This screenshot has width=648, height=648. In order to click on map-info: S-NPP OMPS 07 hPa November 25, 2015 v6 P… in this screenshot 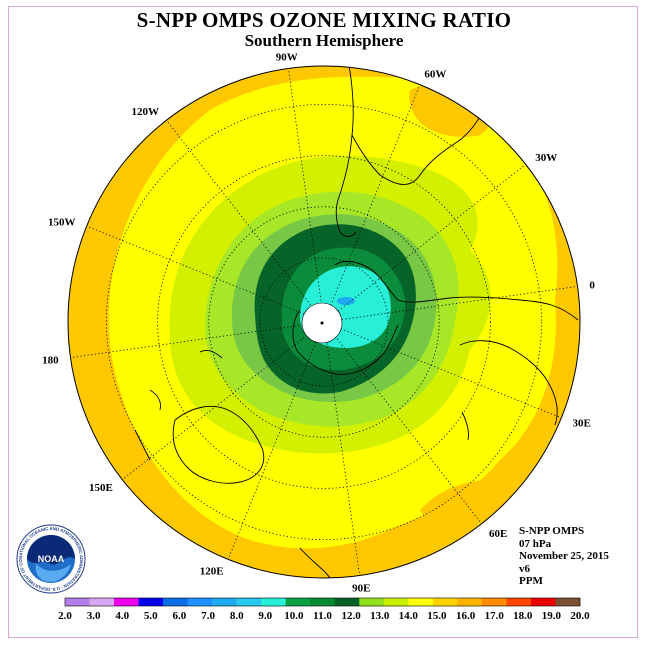, I will do `click(564, 556)`.